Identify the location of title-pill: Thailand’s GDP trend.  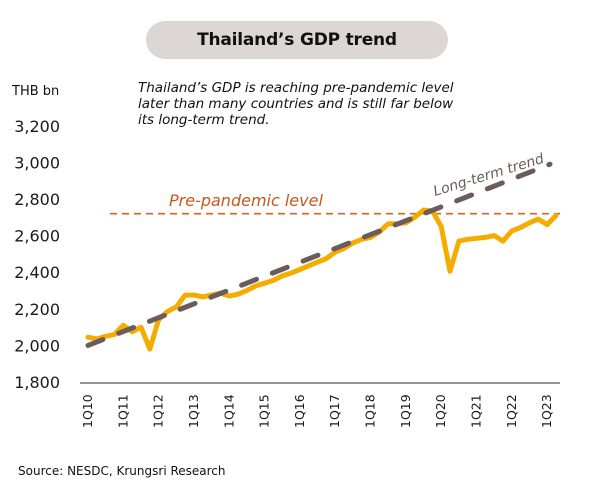
(297, 40).